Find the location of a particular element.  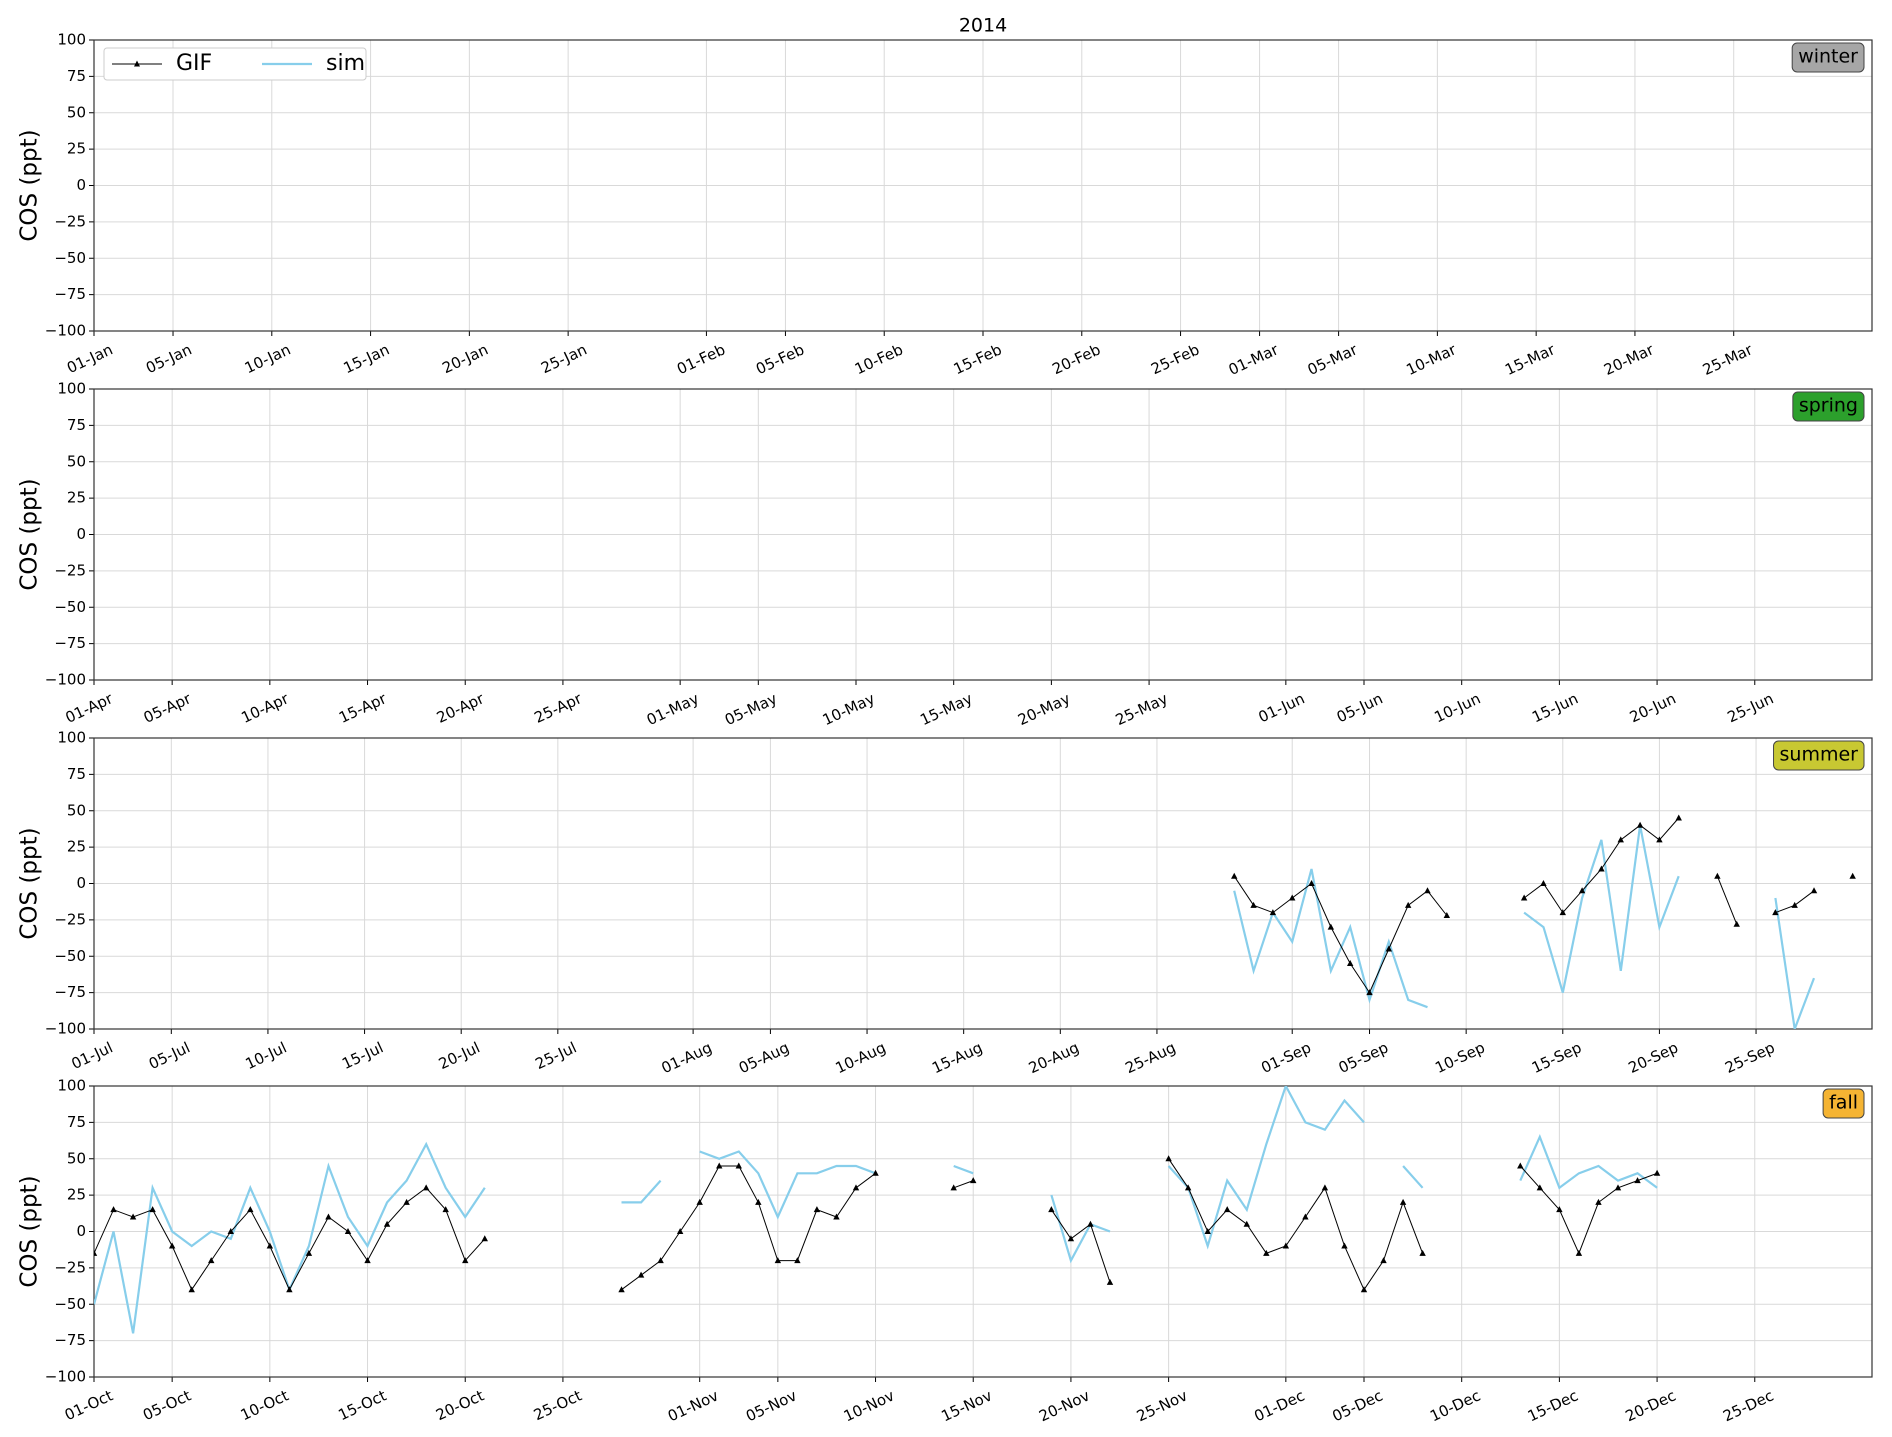

x-tick-label: 20-Dec is located at coordinates (1651, 1405).